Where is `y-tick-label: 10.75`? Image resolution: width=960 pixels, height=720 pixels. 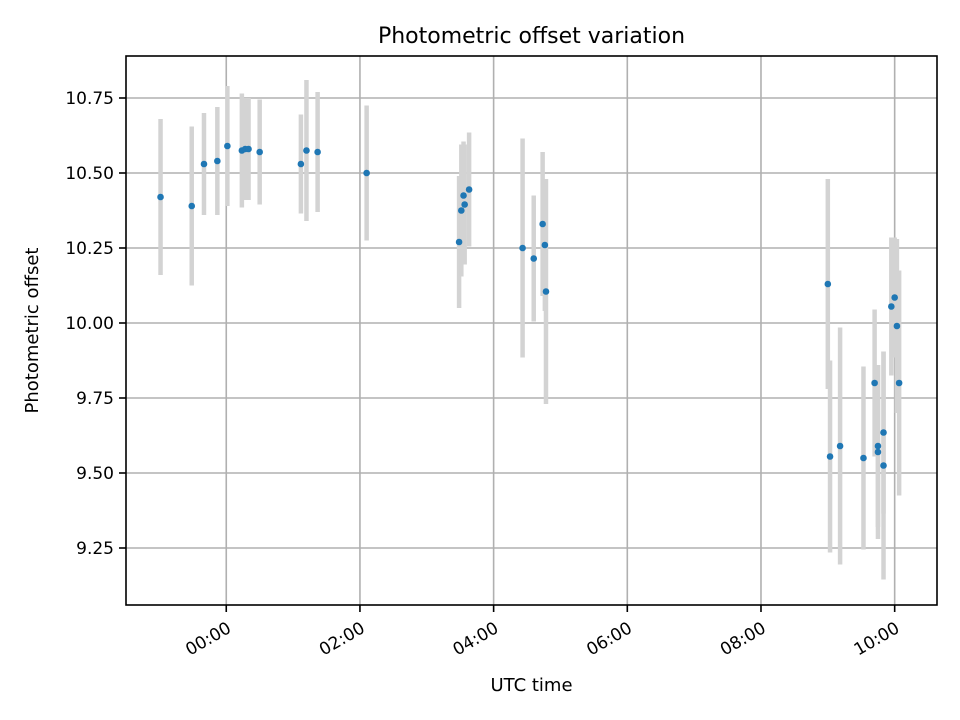
y-tick-label: 10.75 is located at coordinates (89, 99).